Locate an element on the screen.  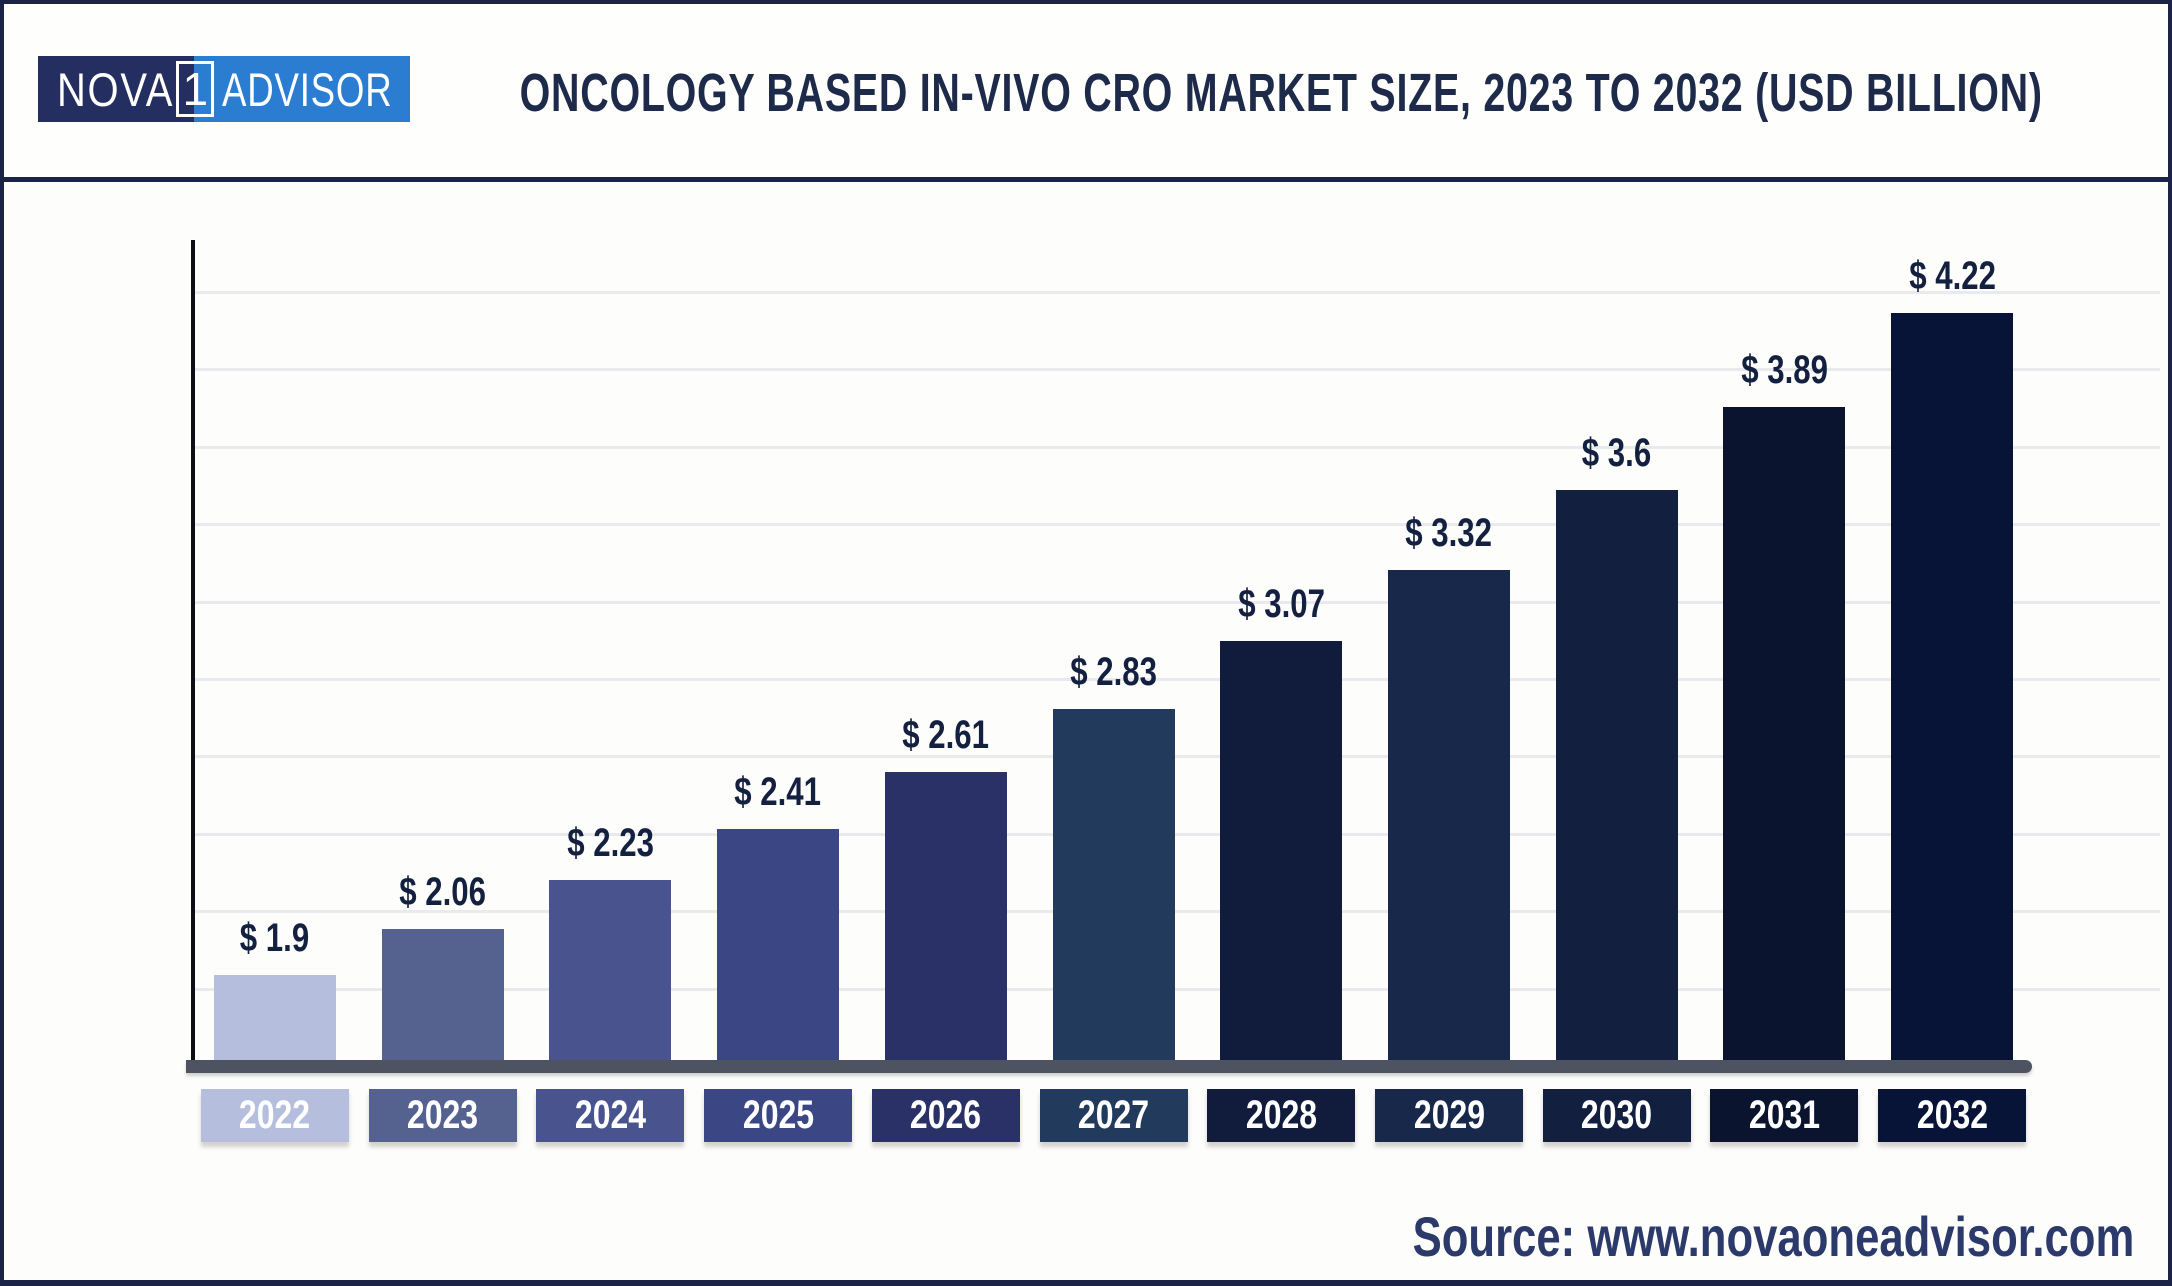
x-axis-label-2032: 2032 is located at coordinates (1952, 1115).